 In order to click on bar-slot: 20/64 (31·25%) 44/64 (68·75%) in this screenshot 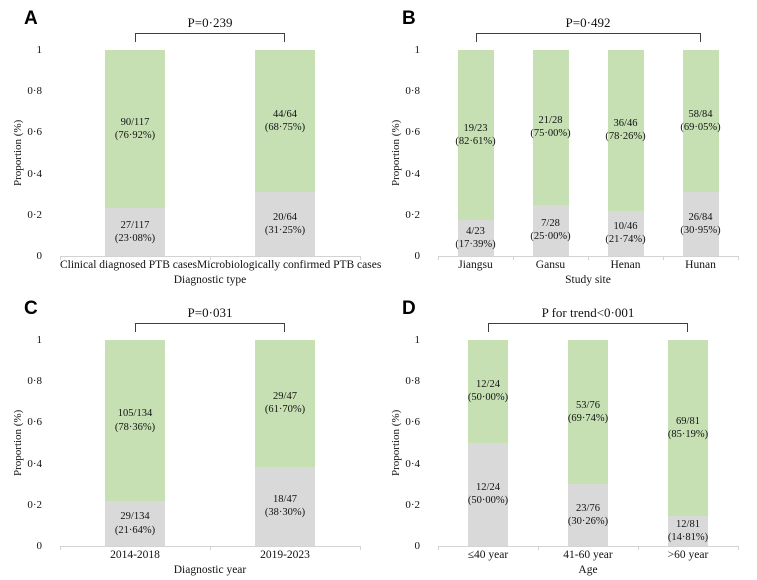, I will do `click(285, 153)`.